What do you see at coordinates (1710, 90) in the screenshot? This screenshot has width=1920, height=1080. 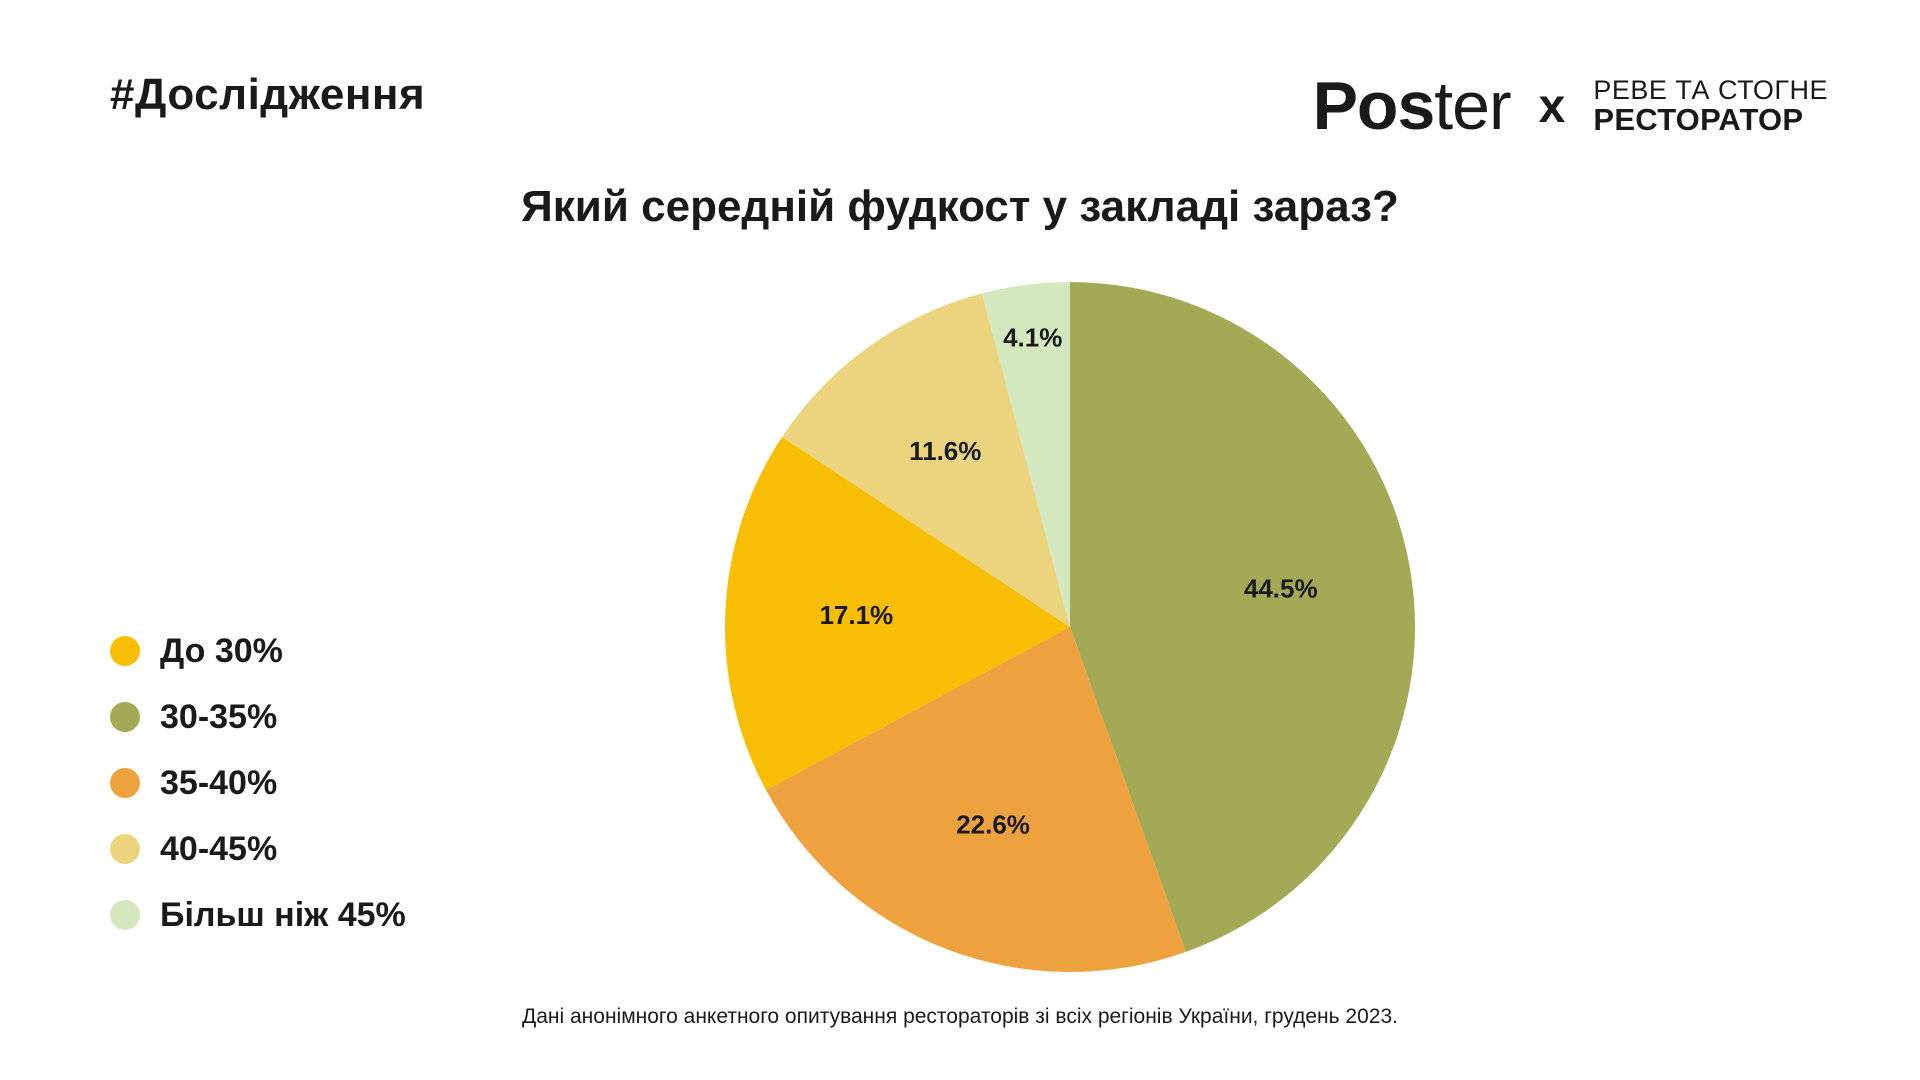 I see `partner-logo-line1: РЕВЕ ТА СТОГНЕ` at bounding box center [1710, 90].